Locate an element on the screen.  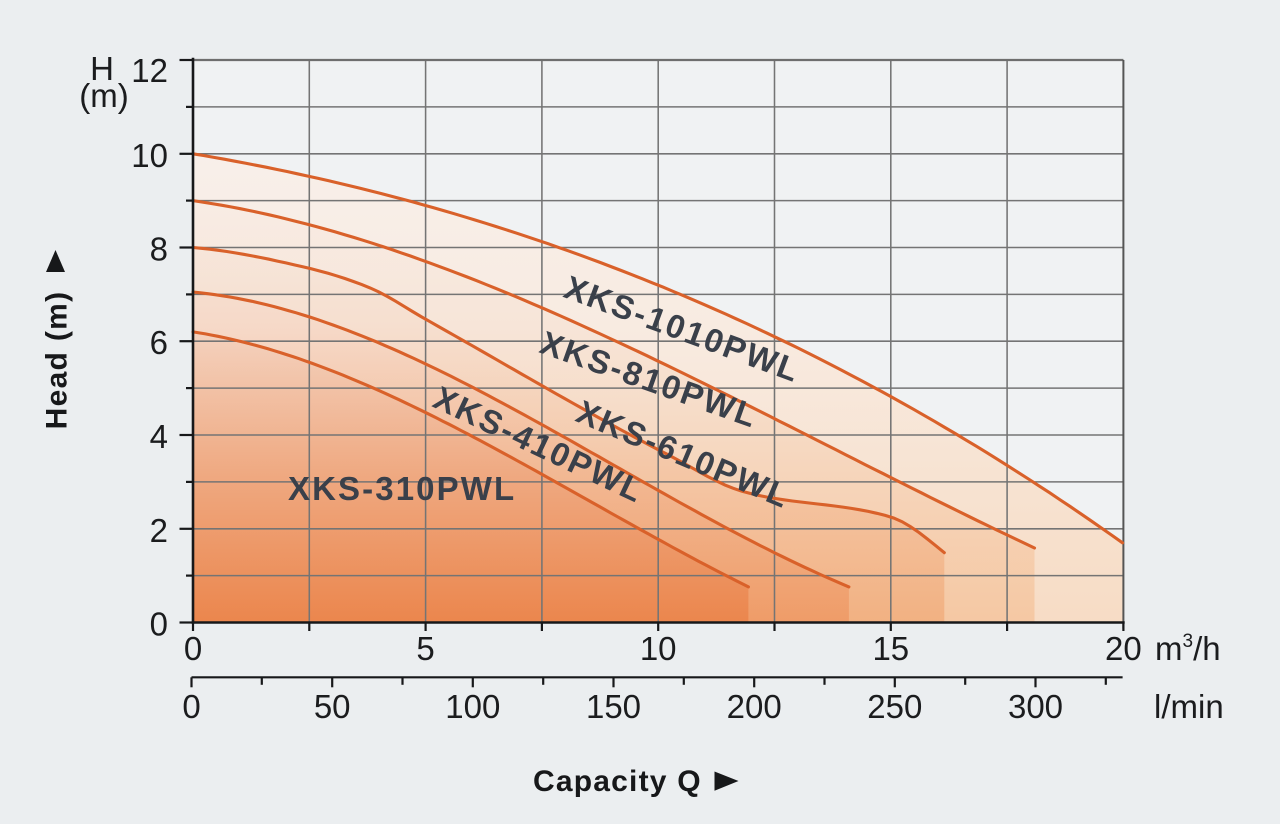
svg-text: H is located at coordinates (102, 68).